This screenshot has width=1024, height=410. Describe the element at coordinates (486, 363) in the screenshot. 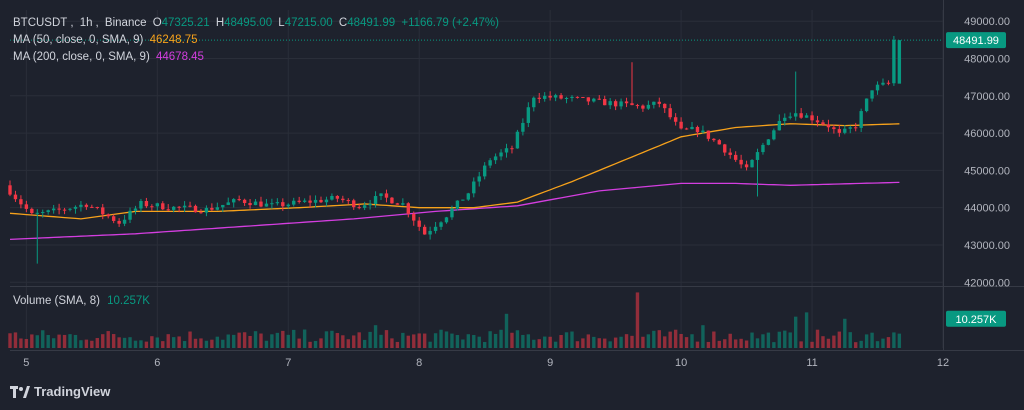

I see `time-axis: 5 6 7 8 9 10 11 12` at that location.